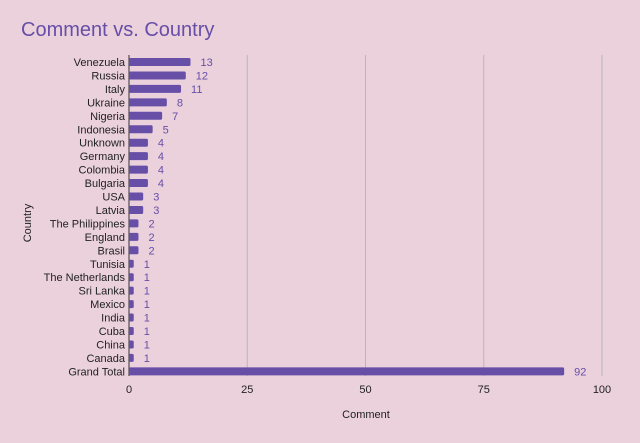 Image resolution: width=640 pixels, height=443 pixels. What do you see at coordinates (105, 238) in the screenshot?
I see `category-label: England` at bounding box center [105, 238].